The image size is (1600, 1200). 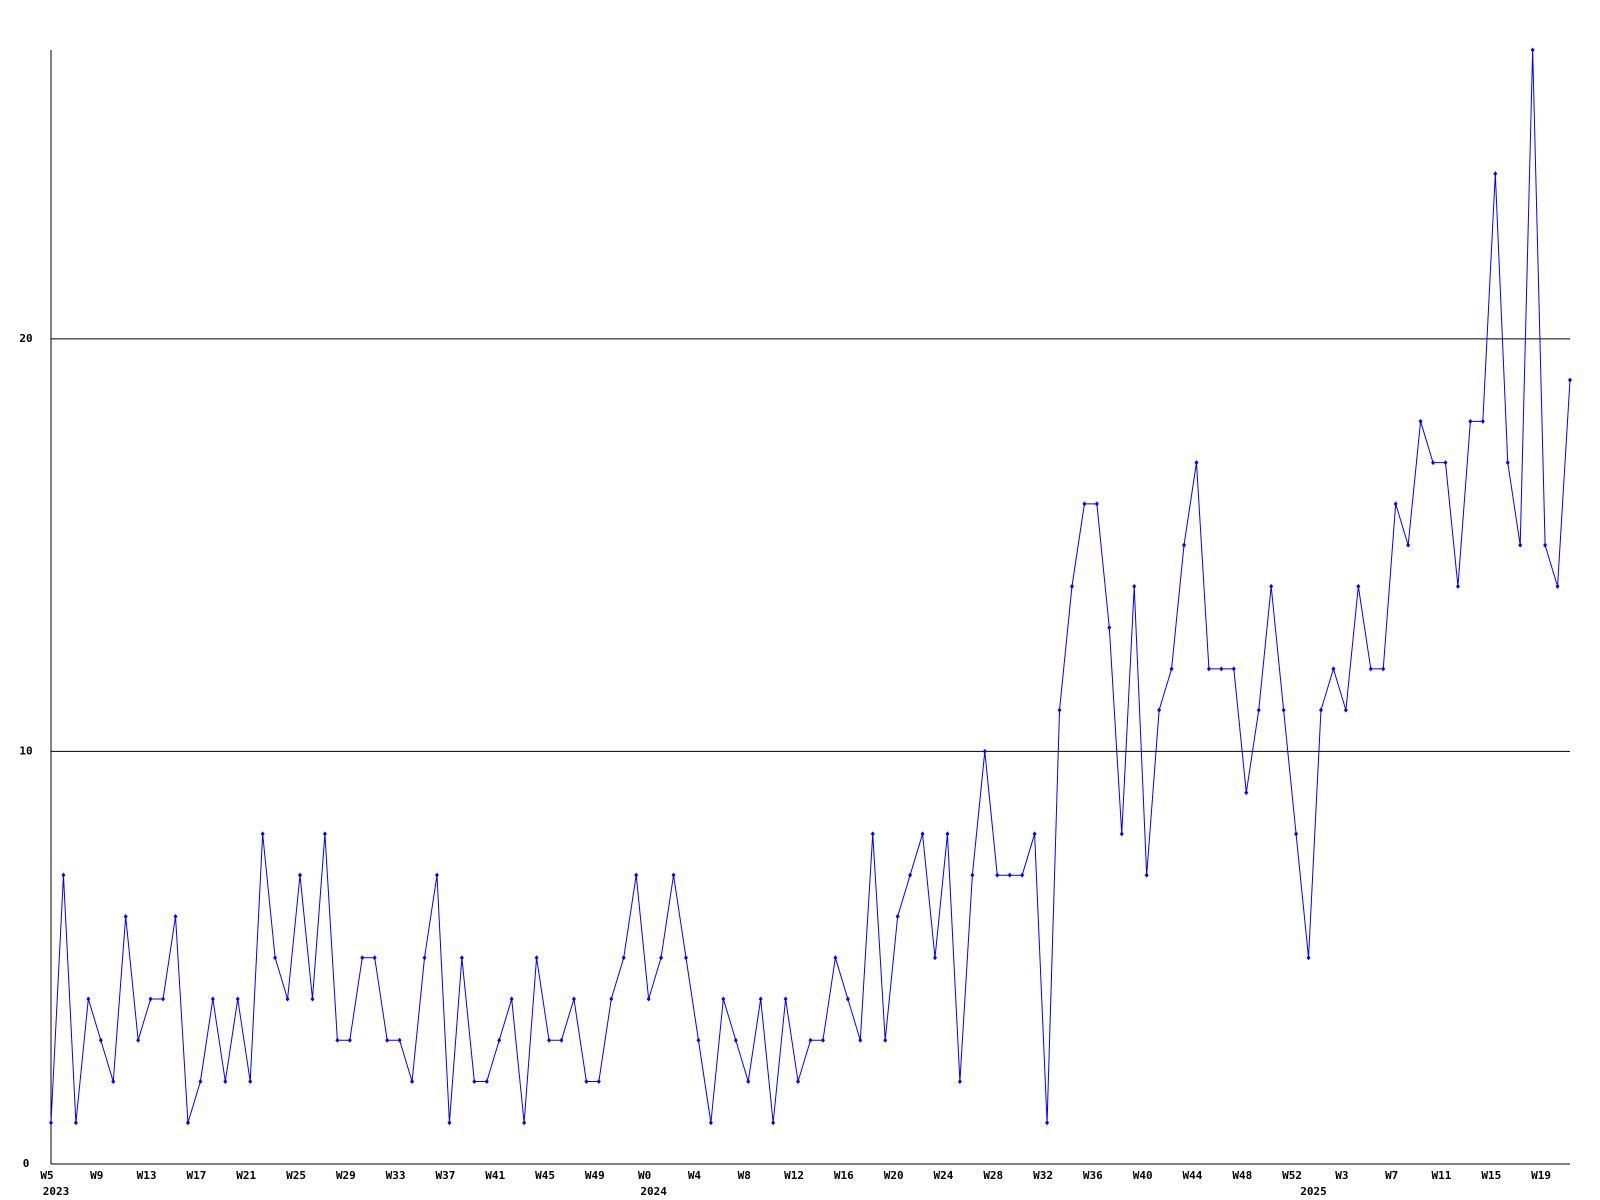 I want to click on x-tick-label: W15, so click(x=1491, y=1175).